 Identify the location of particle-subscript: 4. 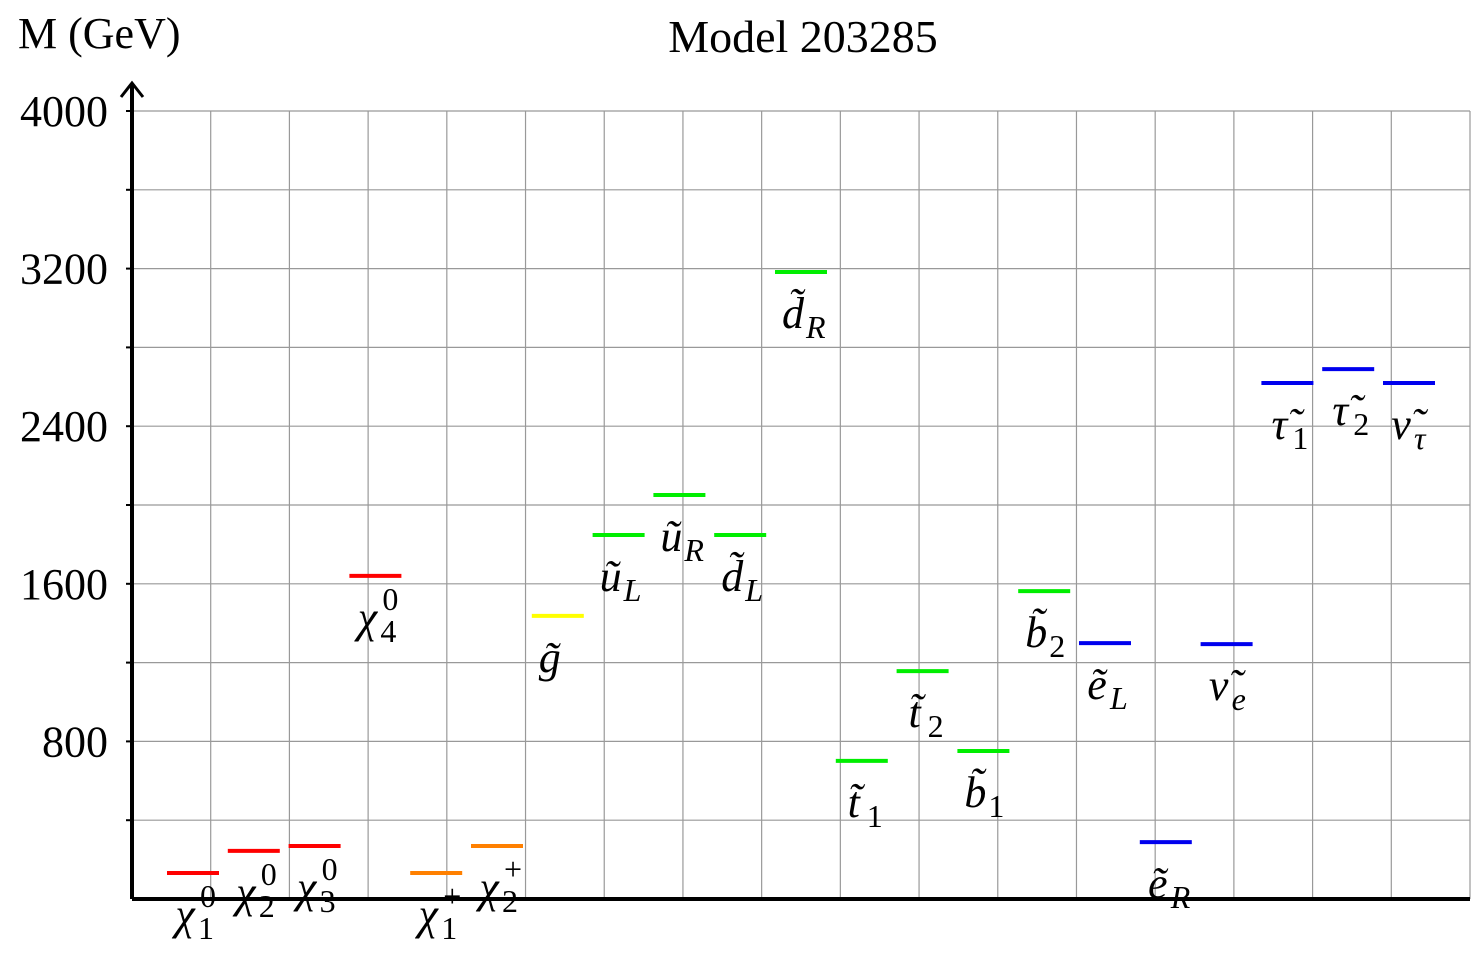
(388, 631).